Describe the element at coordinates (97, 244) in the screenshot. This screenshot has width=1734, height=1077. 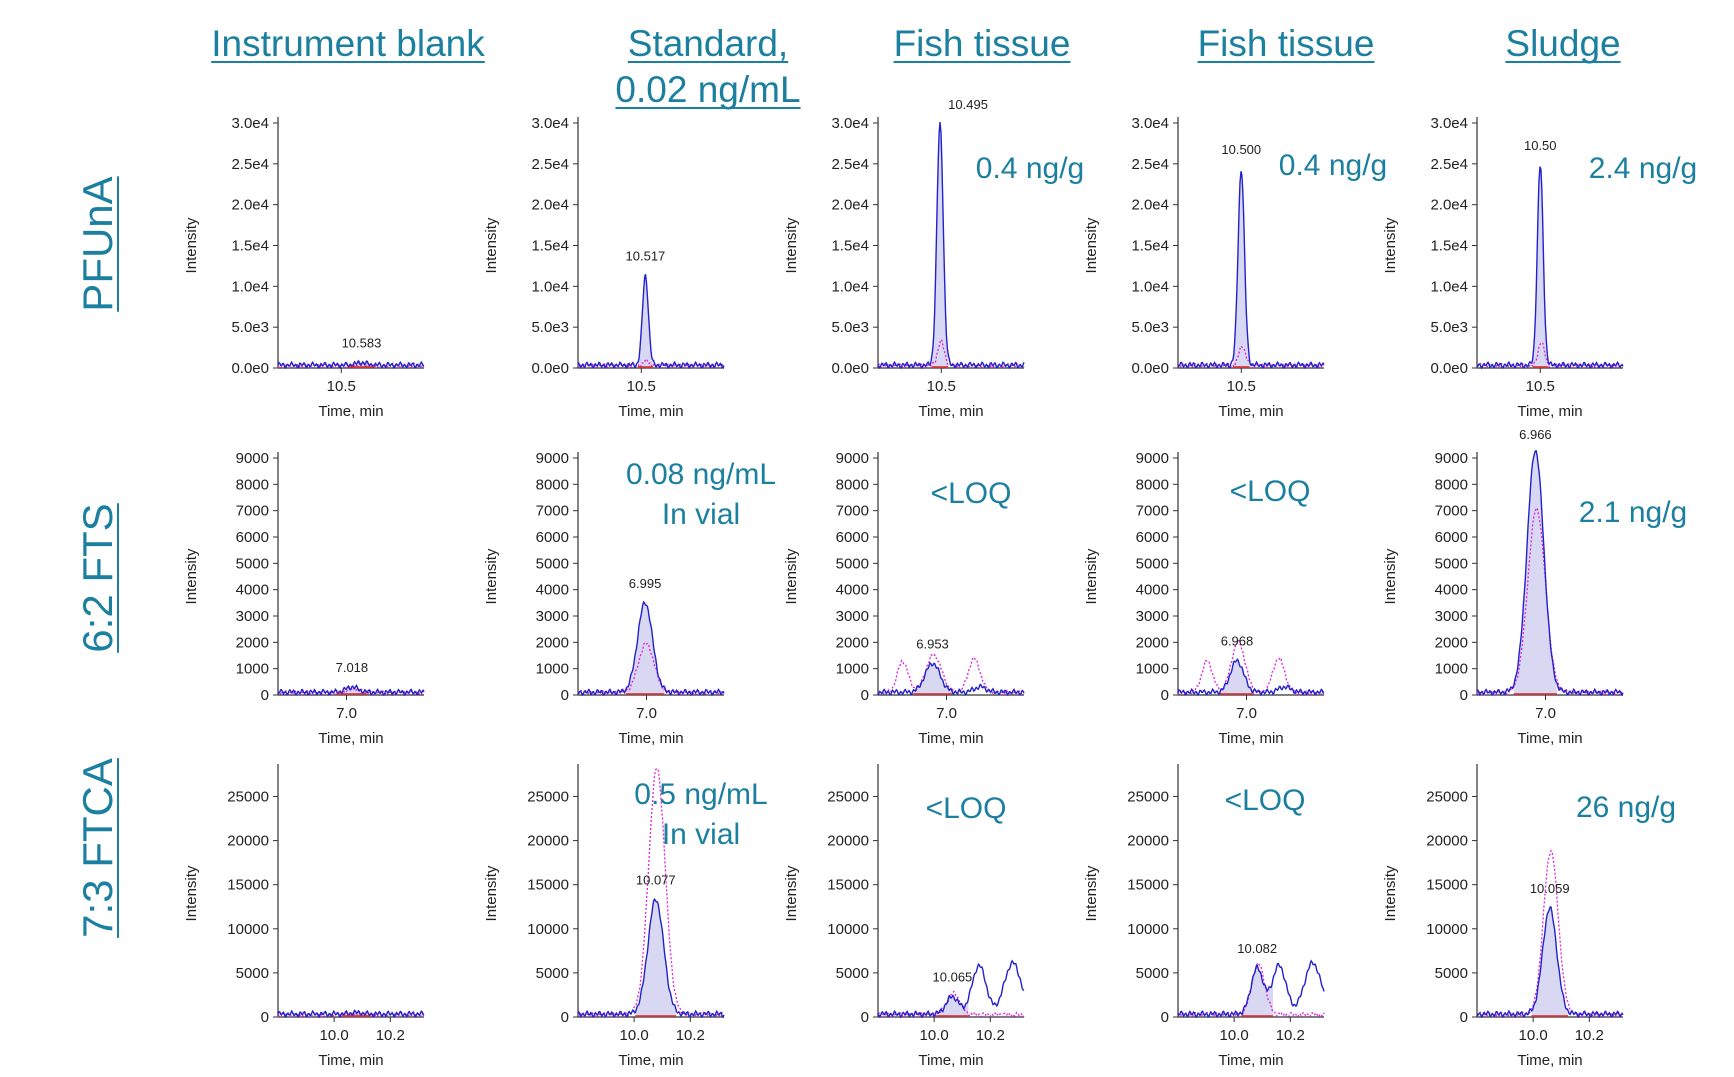
I see `row-label-group: PFUnA` at that location.